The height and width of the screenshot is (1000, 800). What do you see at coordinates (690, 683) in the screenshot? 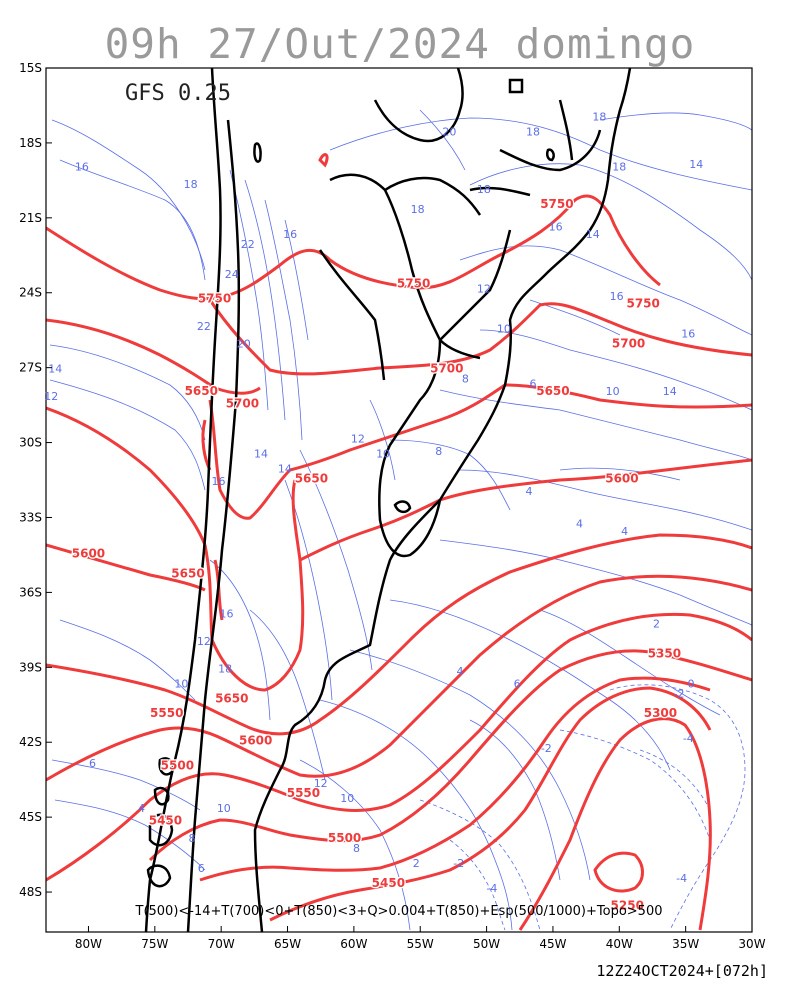
I see `temperature-contour-label: 0` at bounding box center [690, 683].